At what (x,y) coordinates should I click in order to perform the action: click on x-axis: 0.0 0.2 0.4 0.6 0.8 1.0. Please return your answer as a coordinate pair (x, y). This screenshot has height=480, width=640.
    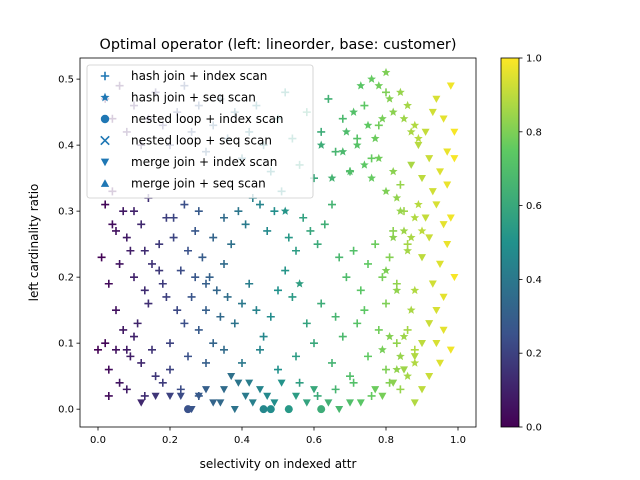
    Looking at the image, I should click on (278, 436).